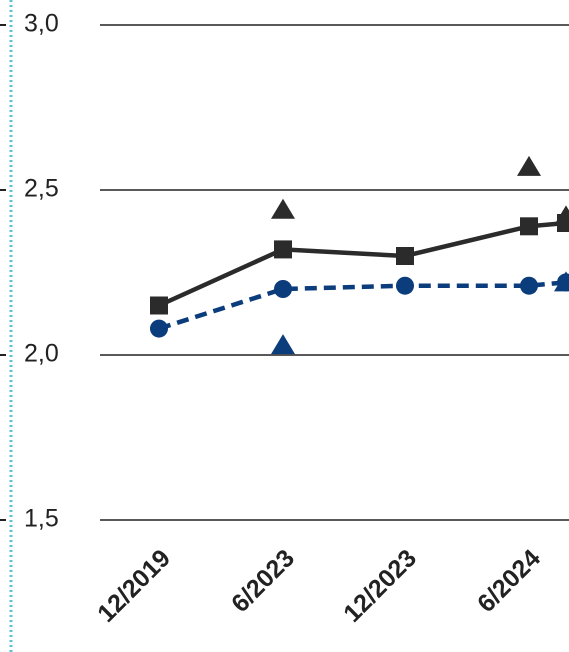  What do you see at coordinates (380, 586) in the screenshot?
I see `x-tick-label: 12/2023` at bounding box center [380, 586].